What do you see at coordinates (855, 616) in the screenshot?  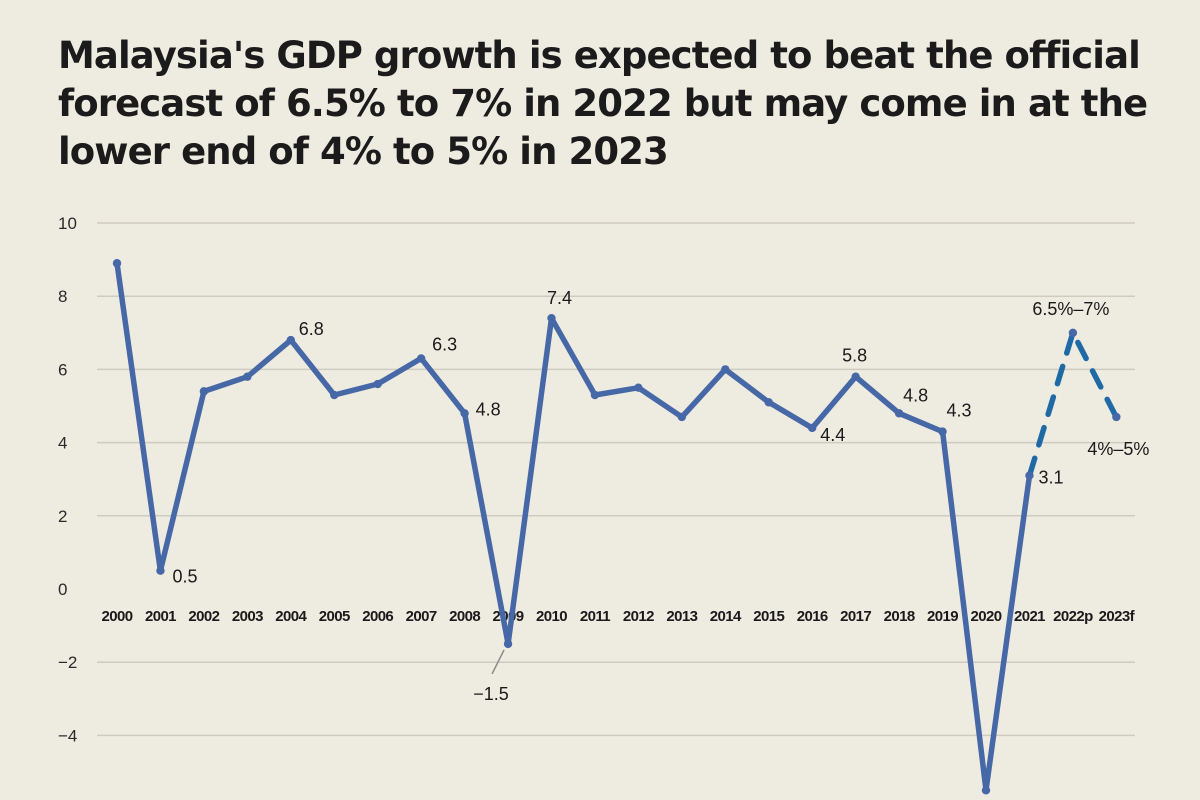 I see `x-tick-label: 2017` at bounding box center [855, 616].